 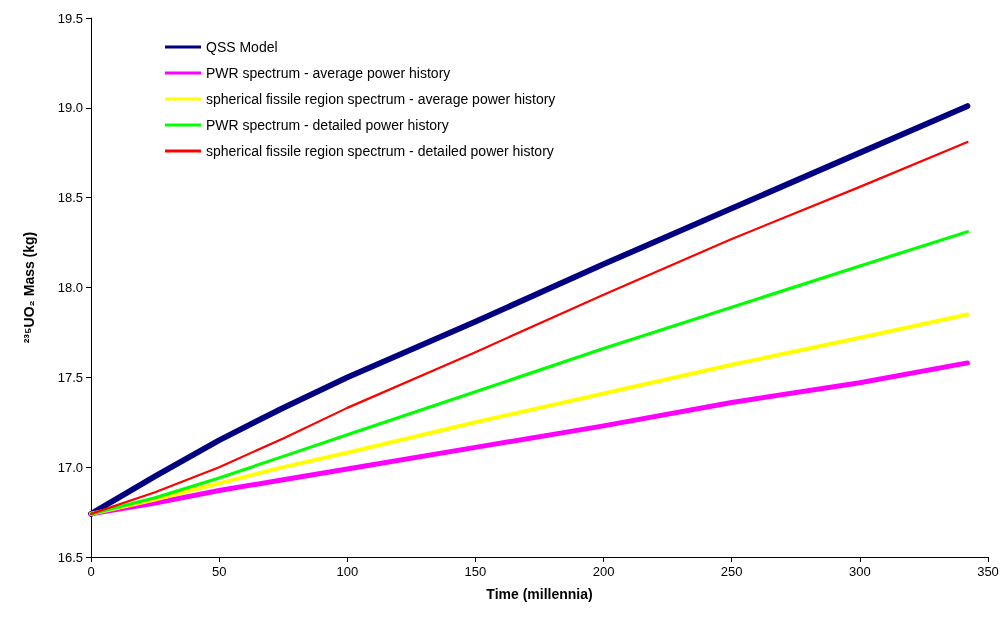 I want to click on y-tick-label: 18.0, so click(x=70, y=287).